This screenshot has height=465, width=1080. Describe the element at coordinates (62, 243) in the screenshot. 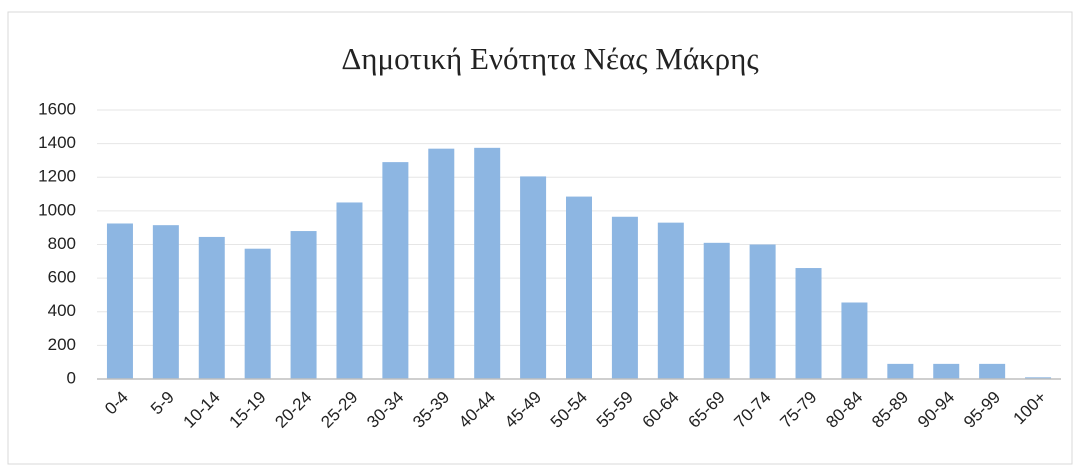

I see `y-tick-label: 800` at that location.